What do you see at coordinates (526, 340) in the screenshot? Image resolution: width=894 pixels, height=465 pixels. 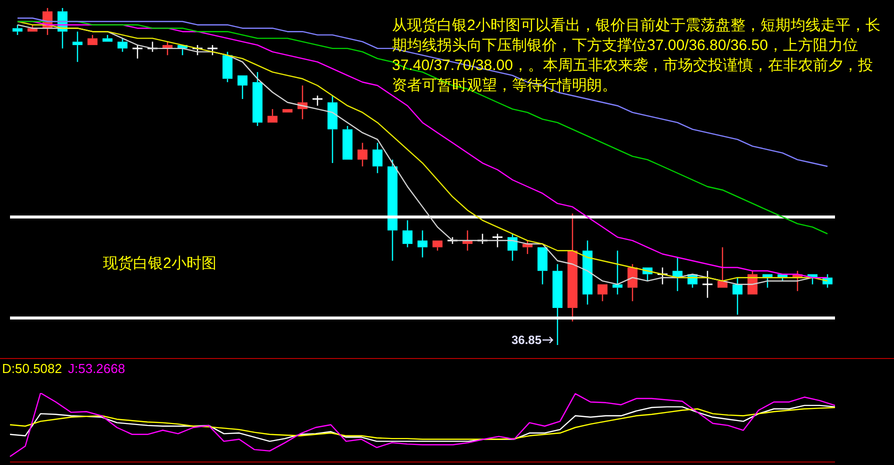 I see `annotation: 36.85` at bounding box center [526, 340].